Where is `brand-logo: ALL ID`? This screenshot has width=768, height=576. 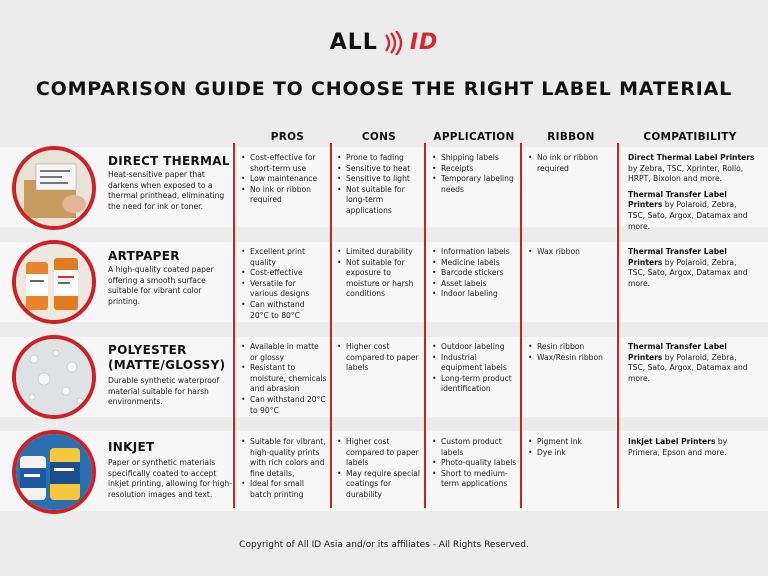 brand-logo: ALL ID is located at coordinates (384, 42).